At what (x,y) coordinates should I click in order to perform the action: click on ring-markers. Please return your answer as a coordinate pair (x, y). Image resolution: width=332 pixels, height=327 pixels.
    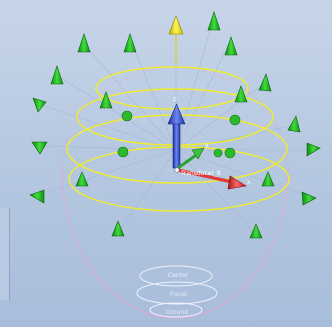
    Looking at the image, I should click on (179, 134).